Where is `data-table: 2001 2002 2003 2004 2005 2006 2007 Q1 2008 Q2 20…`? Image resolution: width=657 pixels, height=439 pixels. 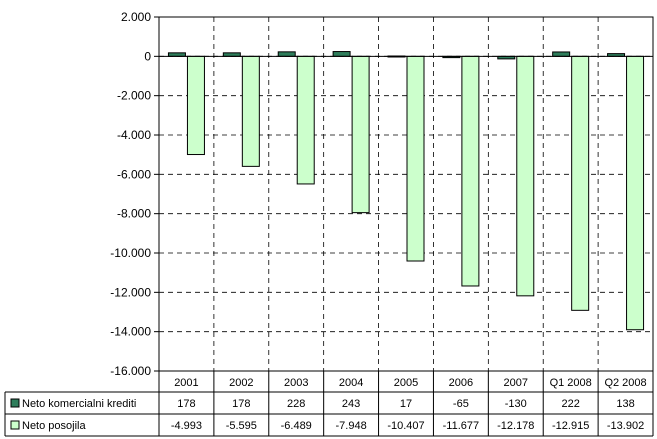 data-table: 2001 2002 2003 2004 2005 2006 2007 Q1 2008 Q2 20… is located at coordinates (329, 404).